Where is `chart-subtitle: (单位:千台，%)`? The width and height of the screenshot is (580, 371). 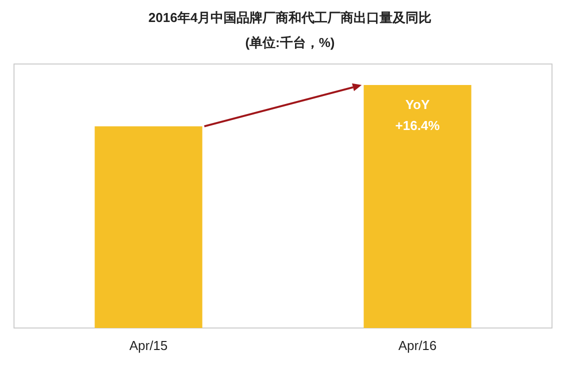
chart-subtitle: (单位:千台，%) is located at coordinates (290, 42).